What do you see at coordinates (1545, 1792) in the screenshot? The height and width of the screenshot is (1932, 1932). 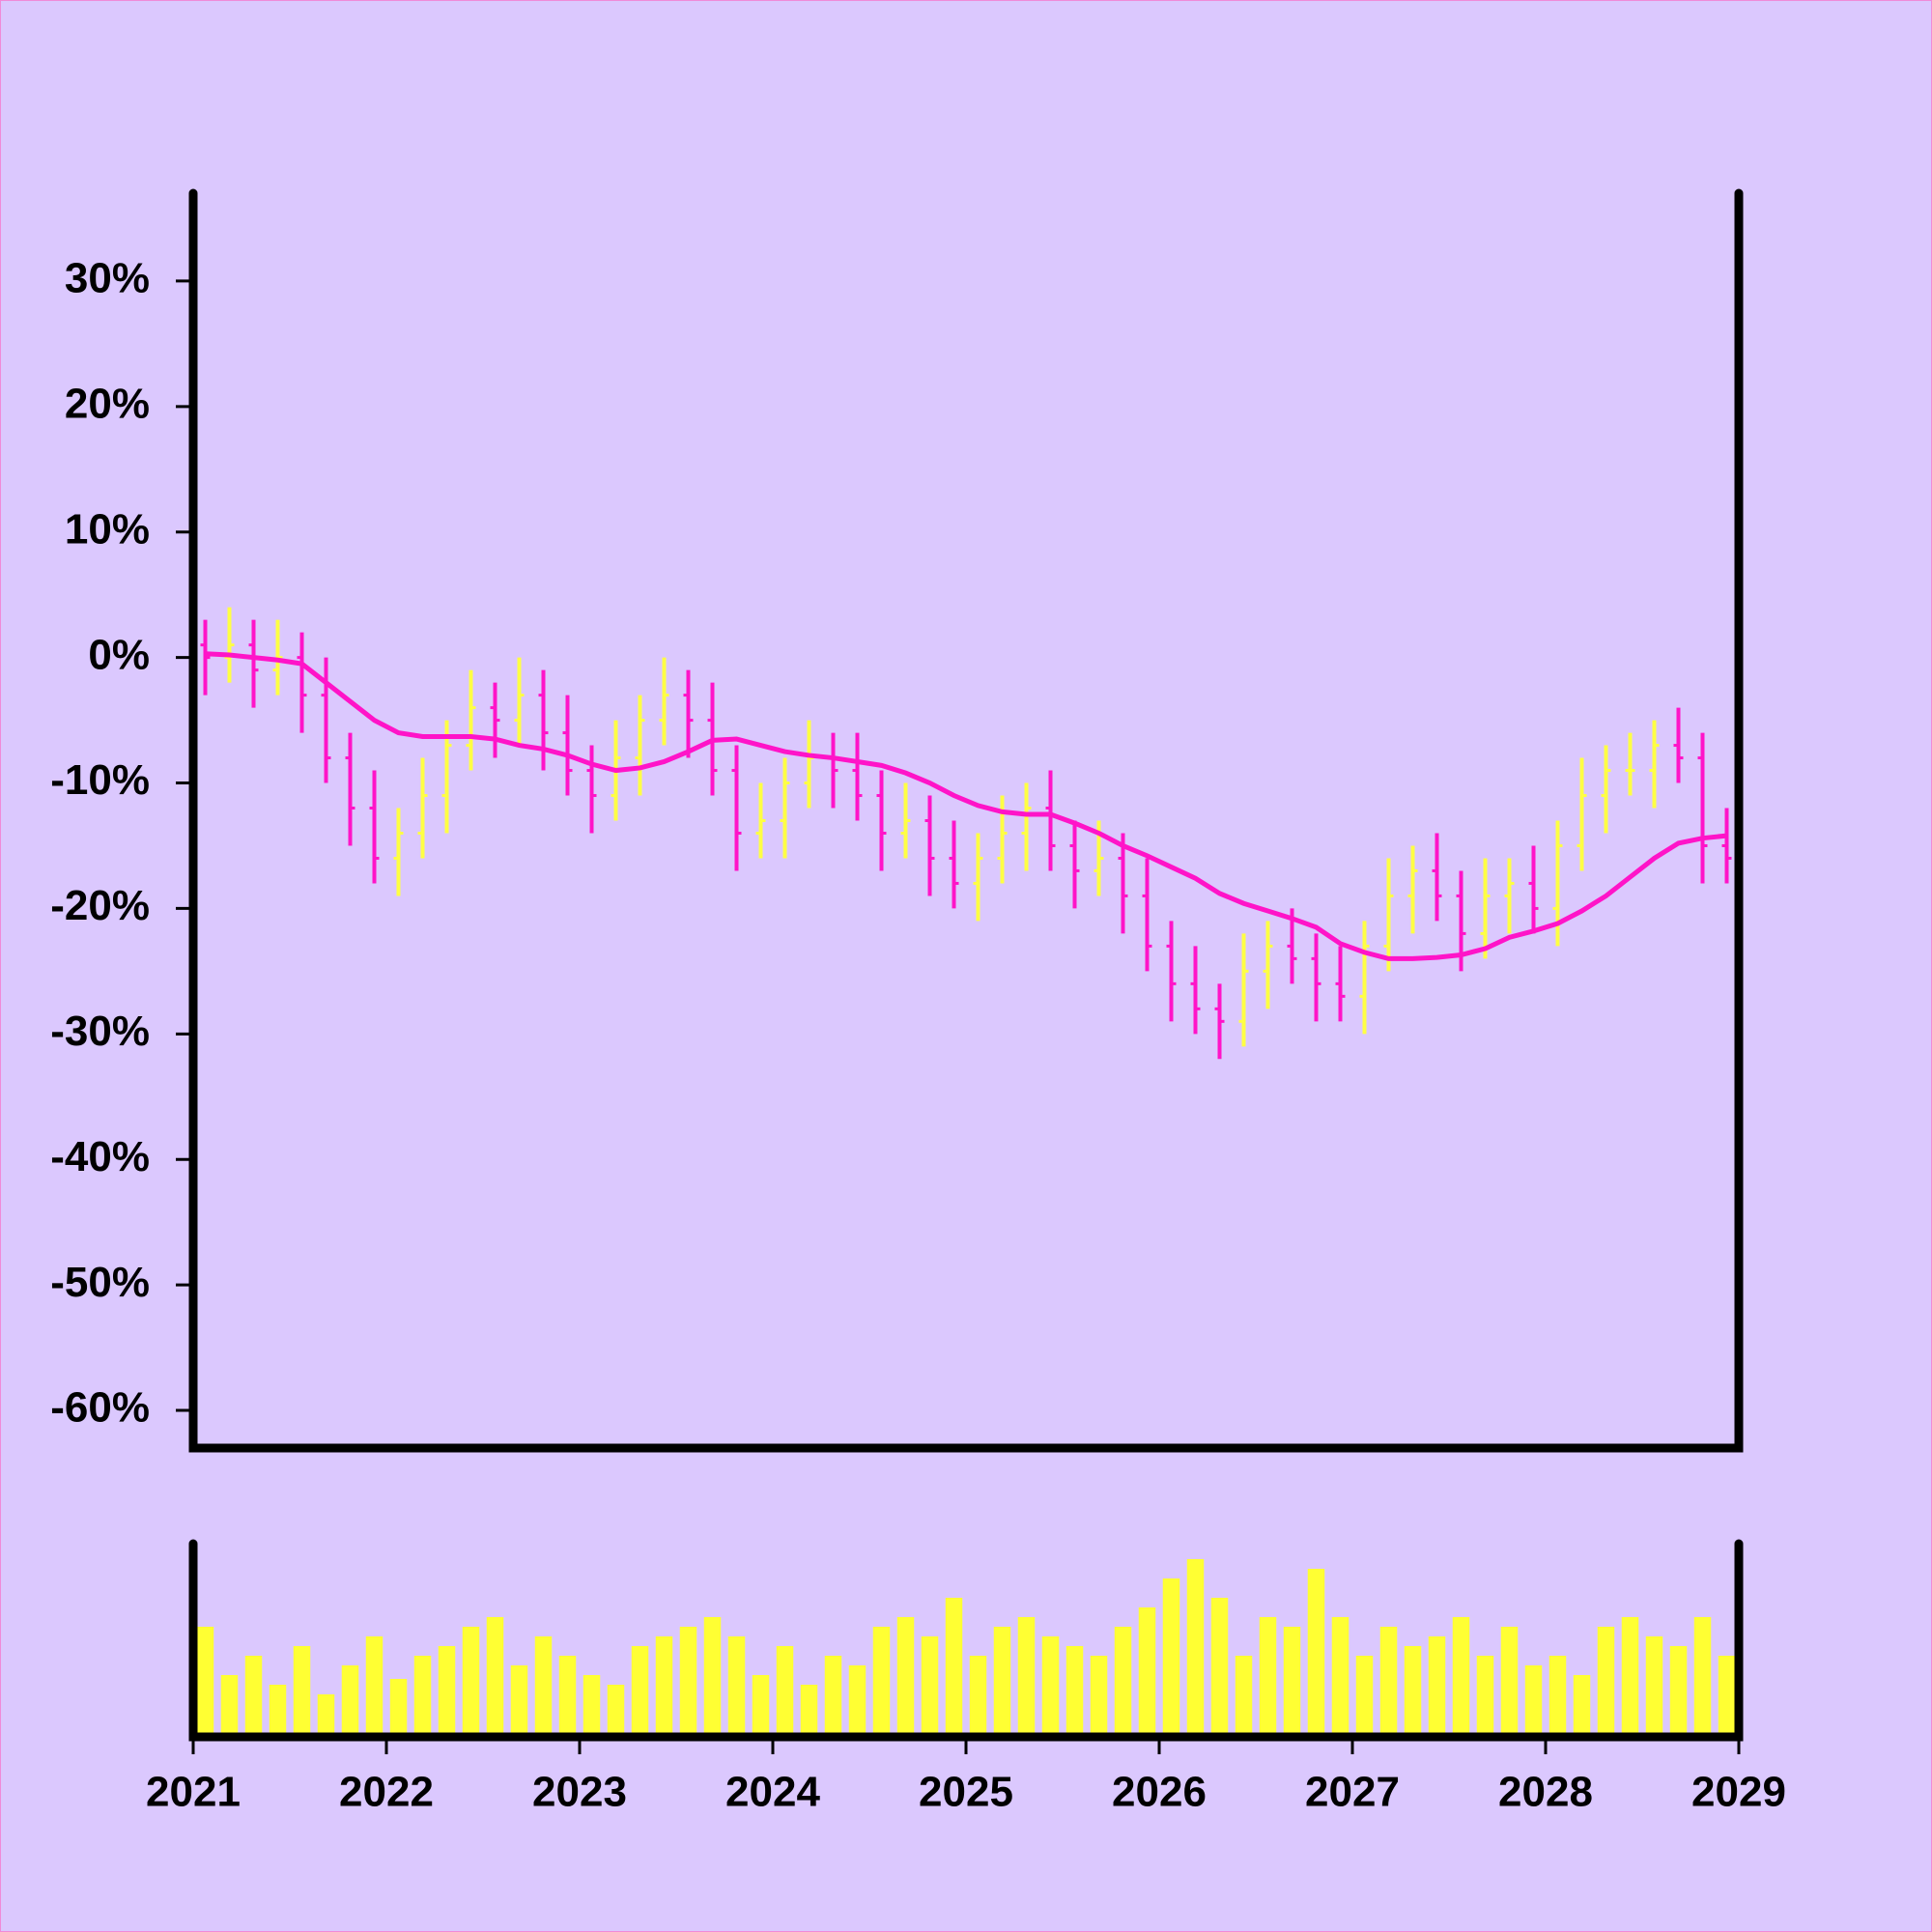 I see `x-tick-label: 2028` at bounding box center [1545, 1792].